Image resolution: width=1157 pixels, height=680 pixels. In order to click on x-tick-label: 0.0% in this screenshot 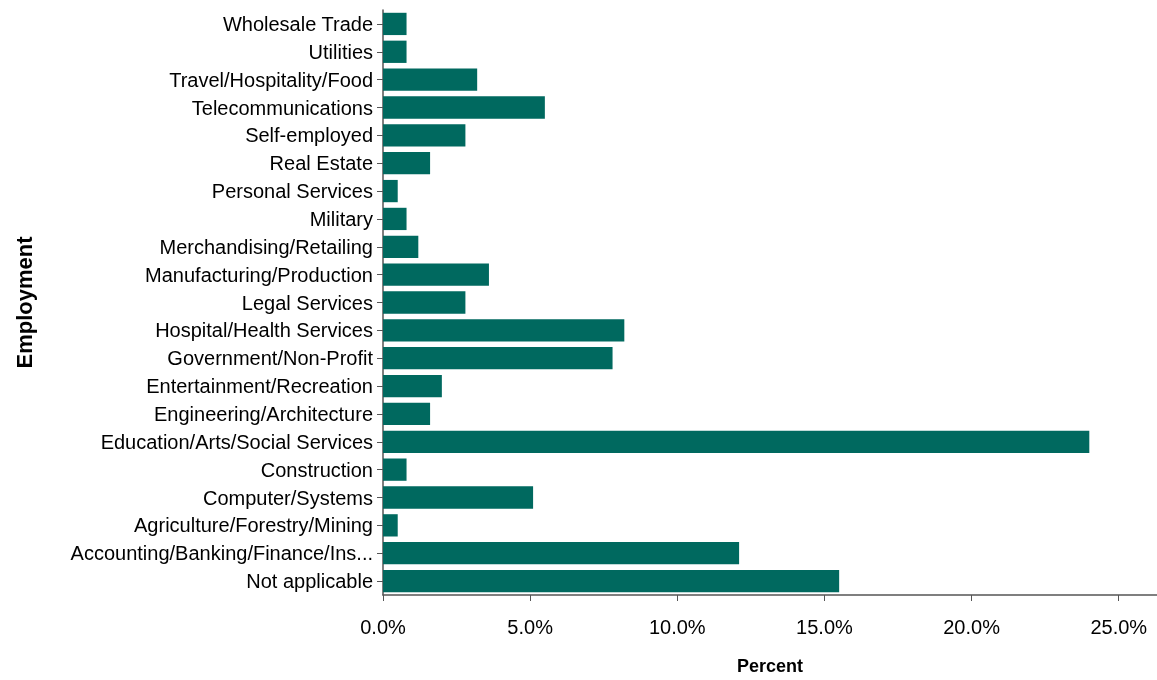, I will do `click(383, 627)`.